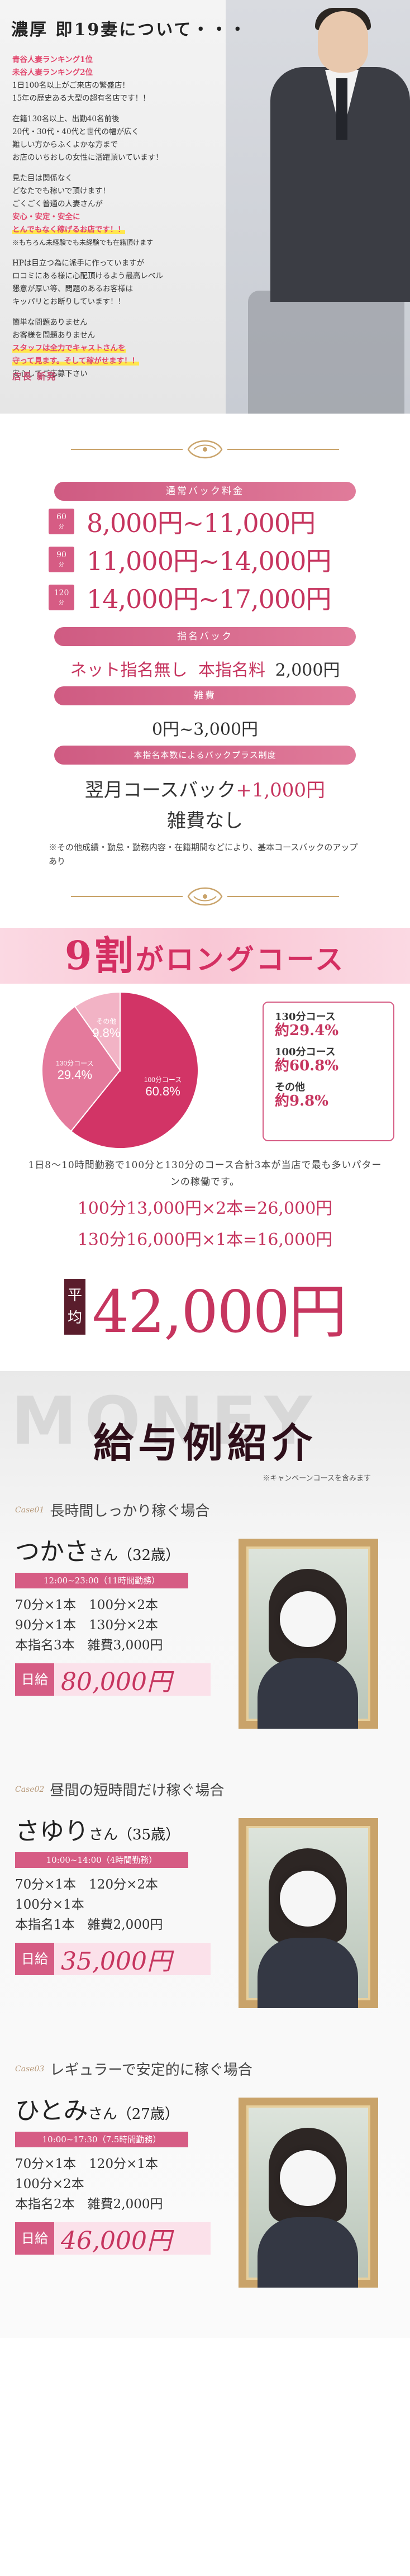  I want to click on plus-value: +1,000円, so click(281, 790).